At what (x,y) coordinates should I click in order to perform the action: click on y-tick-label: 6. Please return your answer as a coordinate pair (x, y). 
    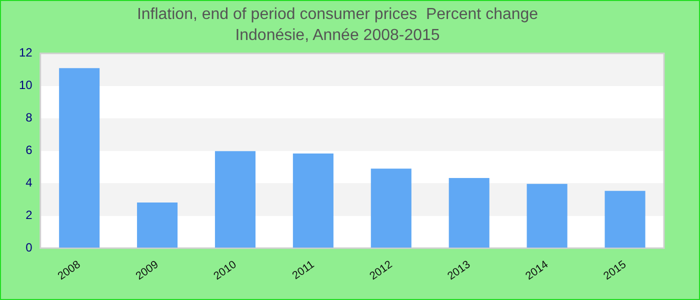
    Looking at the image, I should click on (29, 150).